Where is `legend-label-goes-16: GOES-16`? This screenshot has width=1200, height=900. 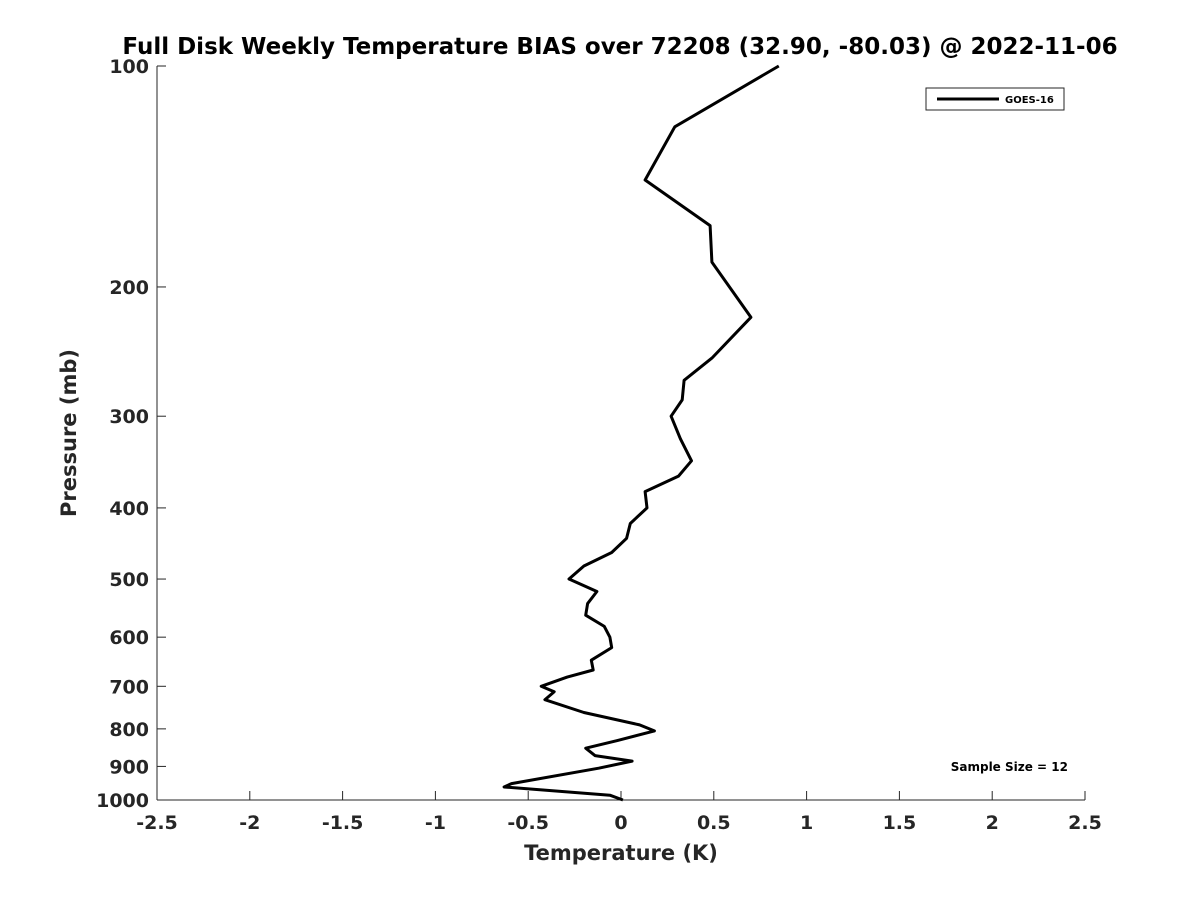
legend-label-goes-16: GOES-16 is located at coordinates (1029, 100).